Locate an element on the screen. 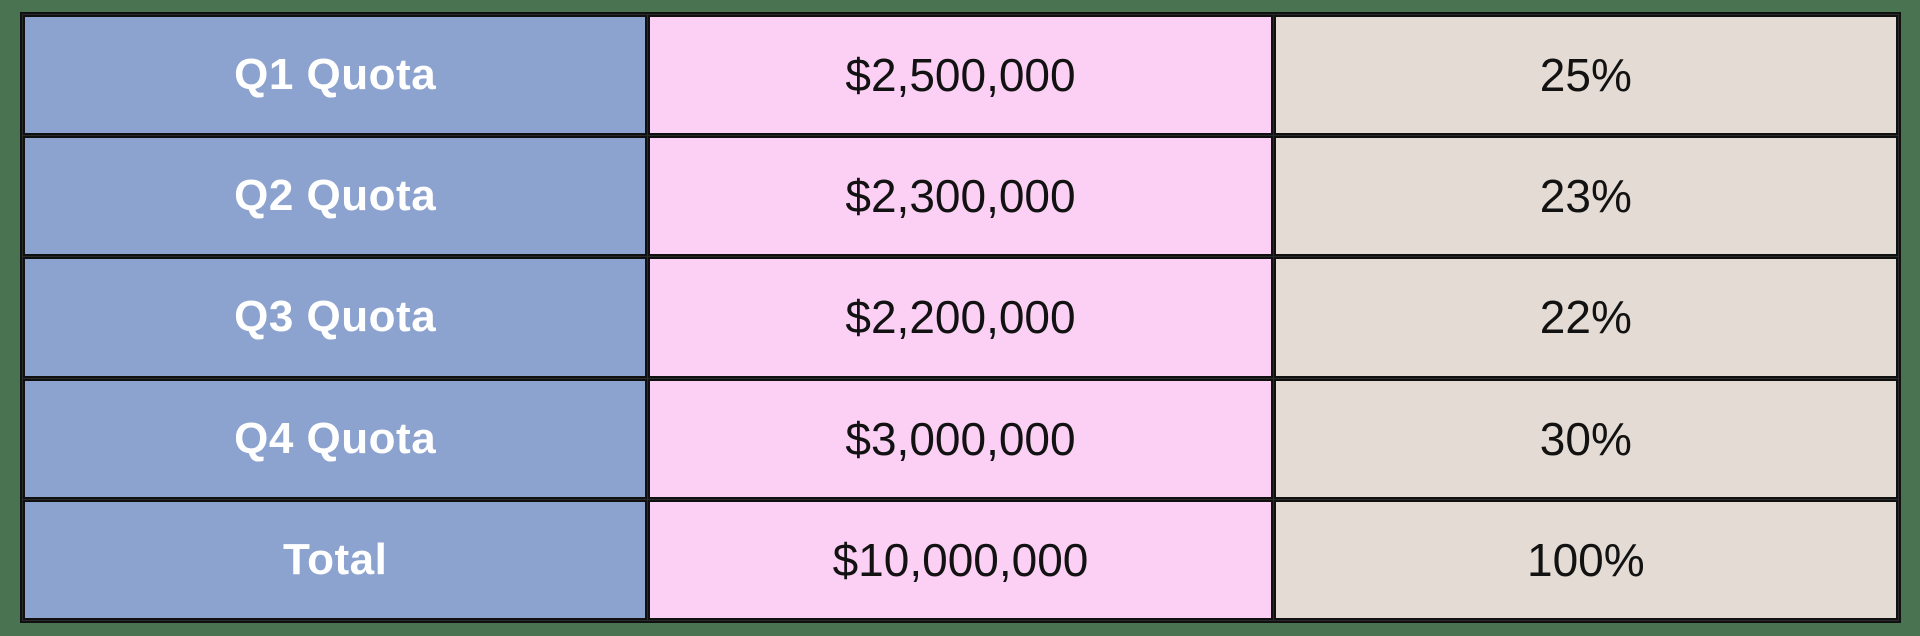 The image size is (1920, 636). total-amount-cell: $10,000,000 is located at coordinates (960, 559).